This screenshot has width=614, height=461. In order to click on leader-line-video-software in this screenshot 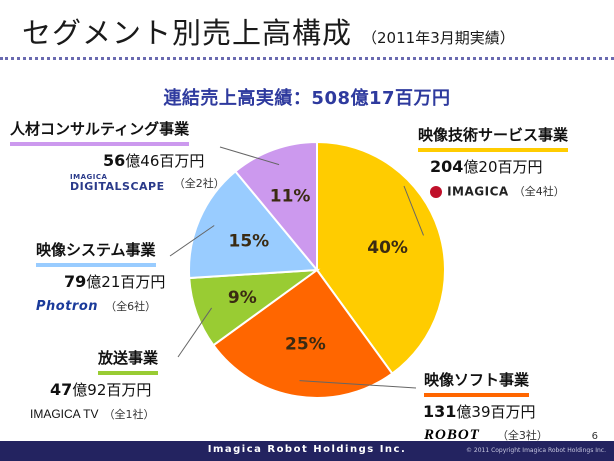, I will do `click(358, 384)`.